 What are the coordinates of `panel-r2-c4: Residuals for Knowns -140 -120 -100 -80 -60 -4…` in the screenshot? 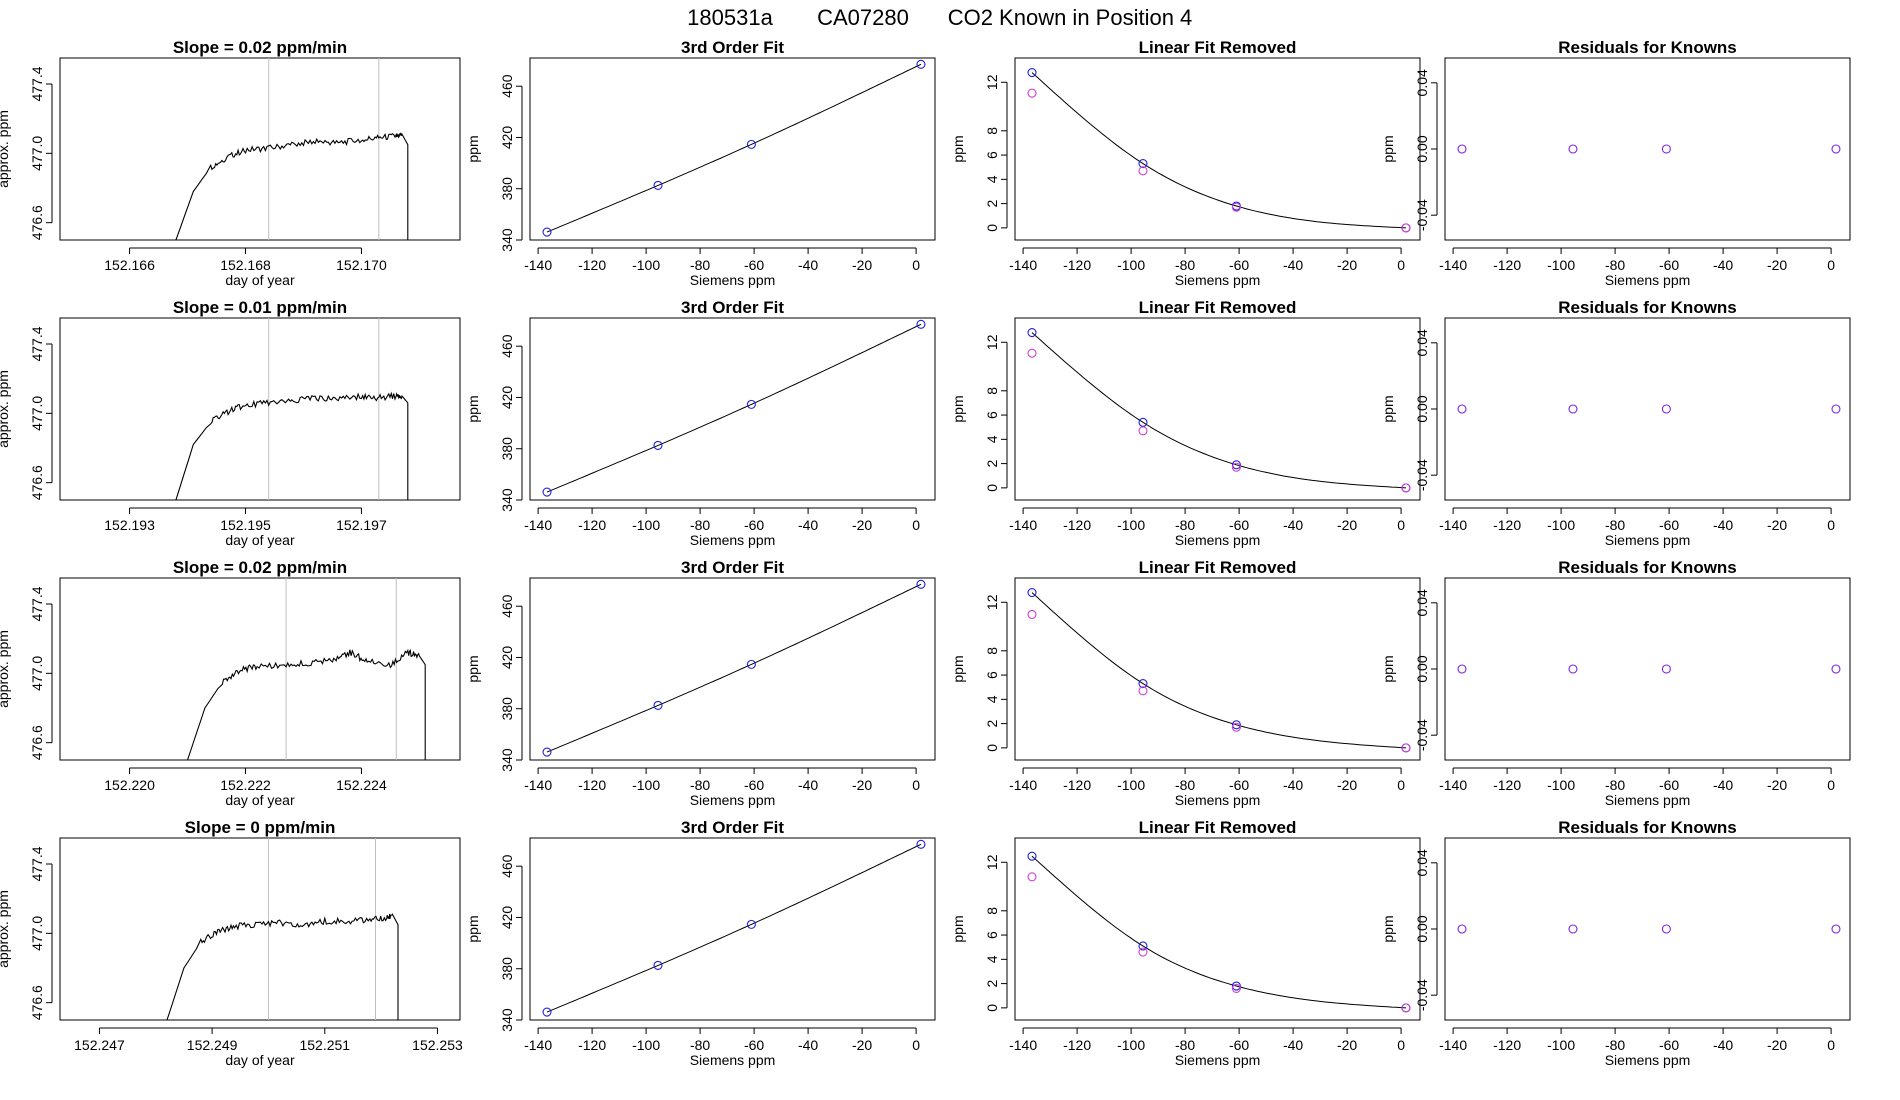 It's located at (1615, 423).